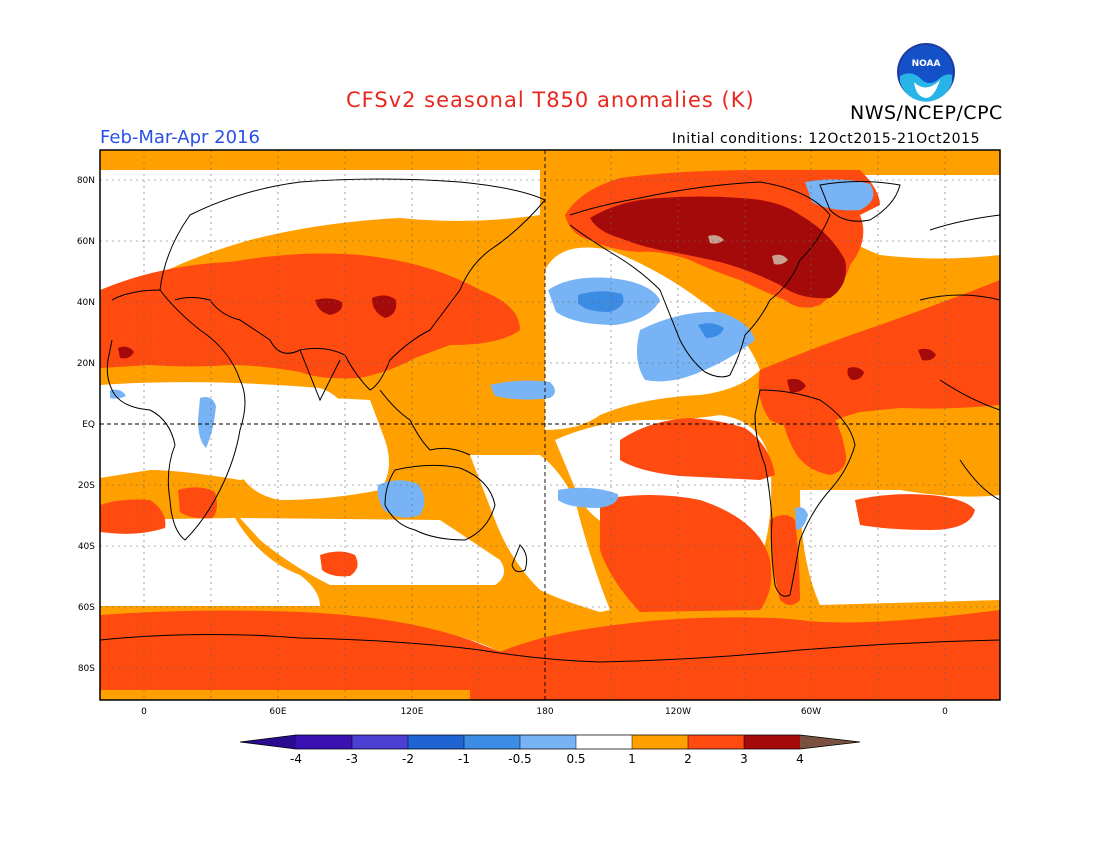 The height and width of the screenshot is (850, 1100). Describe the element at coordinates (800, 759) in the screenshot. I see `colorbar-tick-label: 4` at that location.